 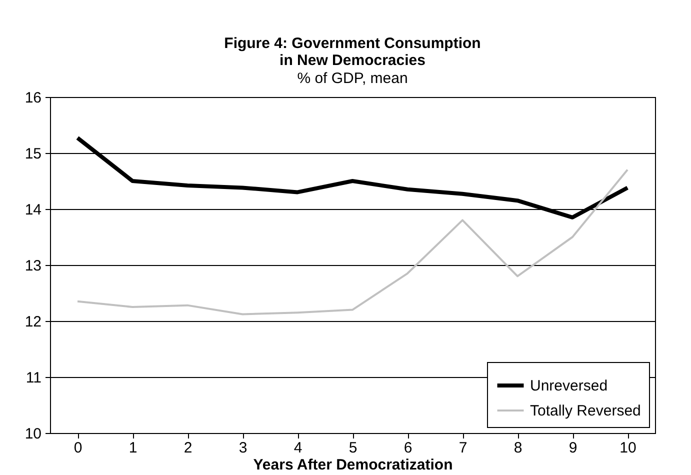 I want to click on x-tick-label: 10, so click(x=628, y=448).